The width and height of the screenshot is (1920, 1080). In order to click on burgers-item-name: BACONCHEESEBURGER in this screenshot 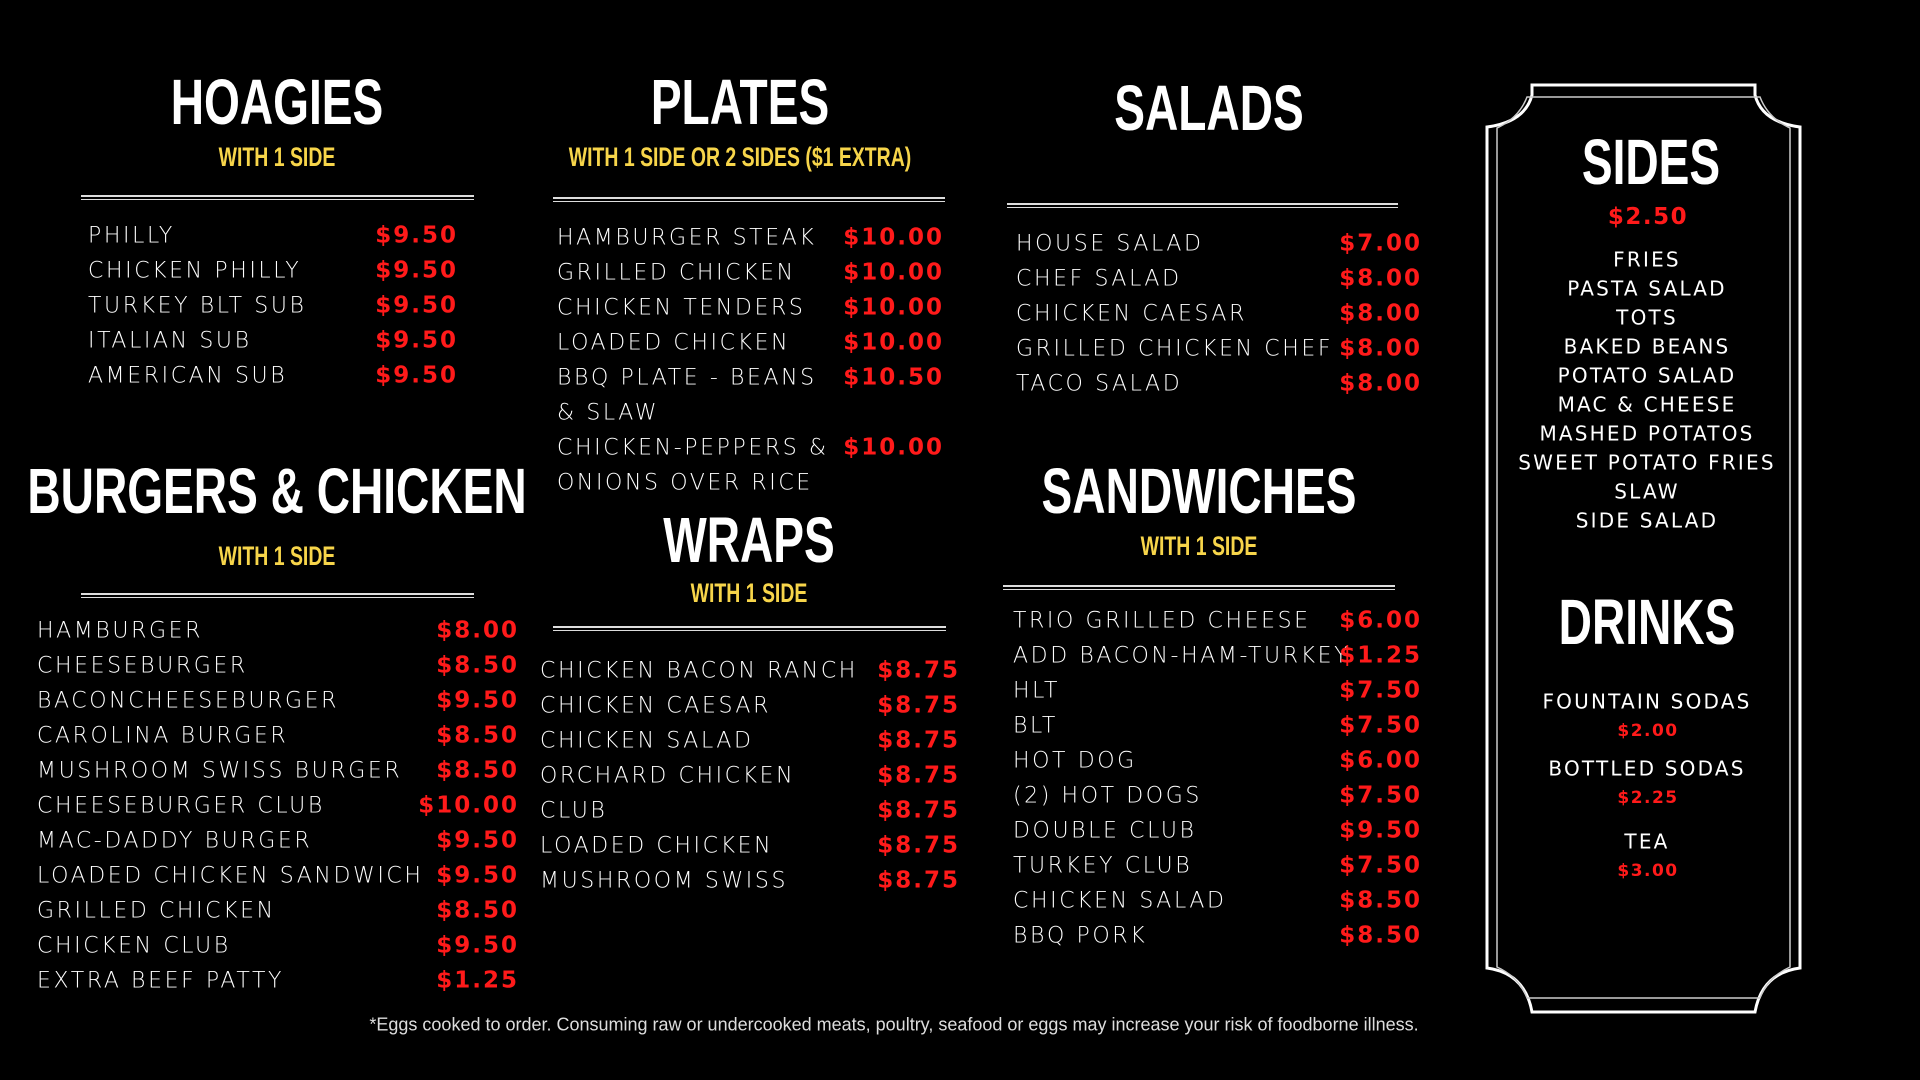, I will do `click(188, 701)`.